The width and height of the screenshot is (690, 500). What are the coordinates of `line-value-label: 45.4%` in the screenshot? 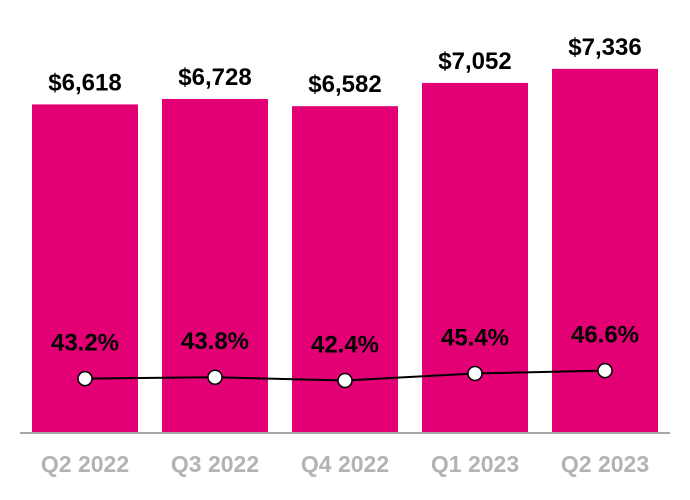 It's located at (475, 337).